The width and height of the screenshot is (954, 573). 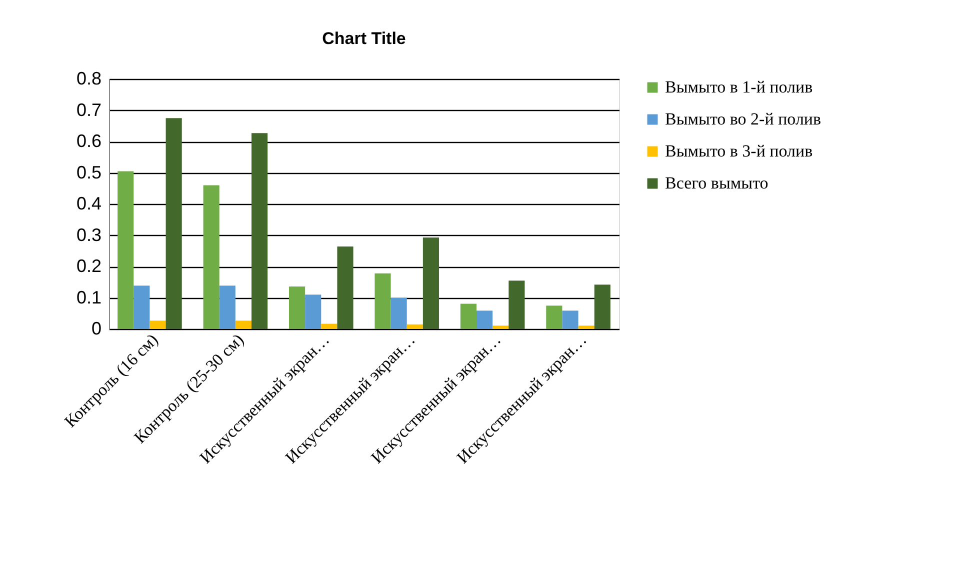 What do you see at coordinates (89, 297) in the screenshot?
I see `y-tick-label: 0.1` at bounding box center [89, 297].